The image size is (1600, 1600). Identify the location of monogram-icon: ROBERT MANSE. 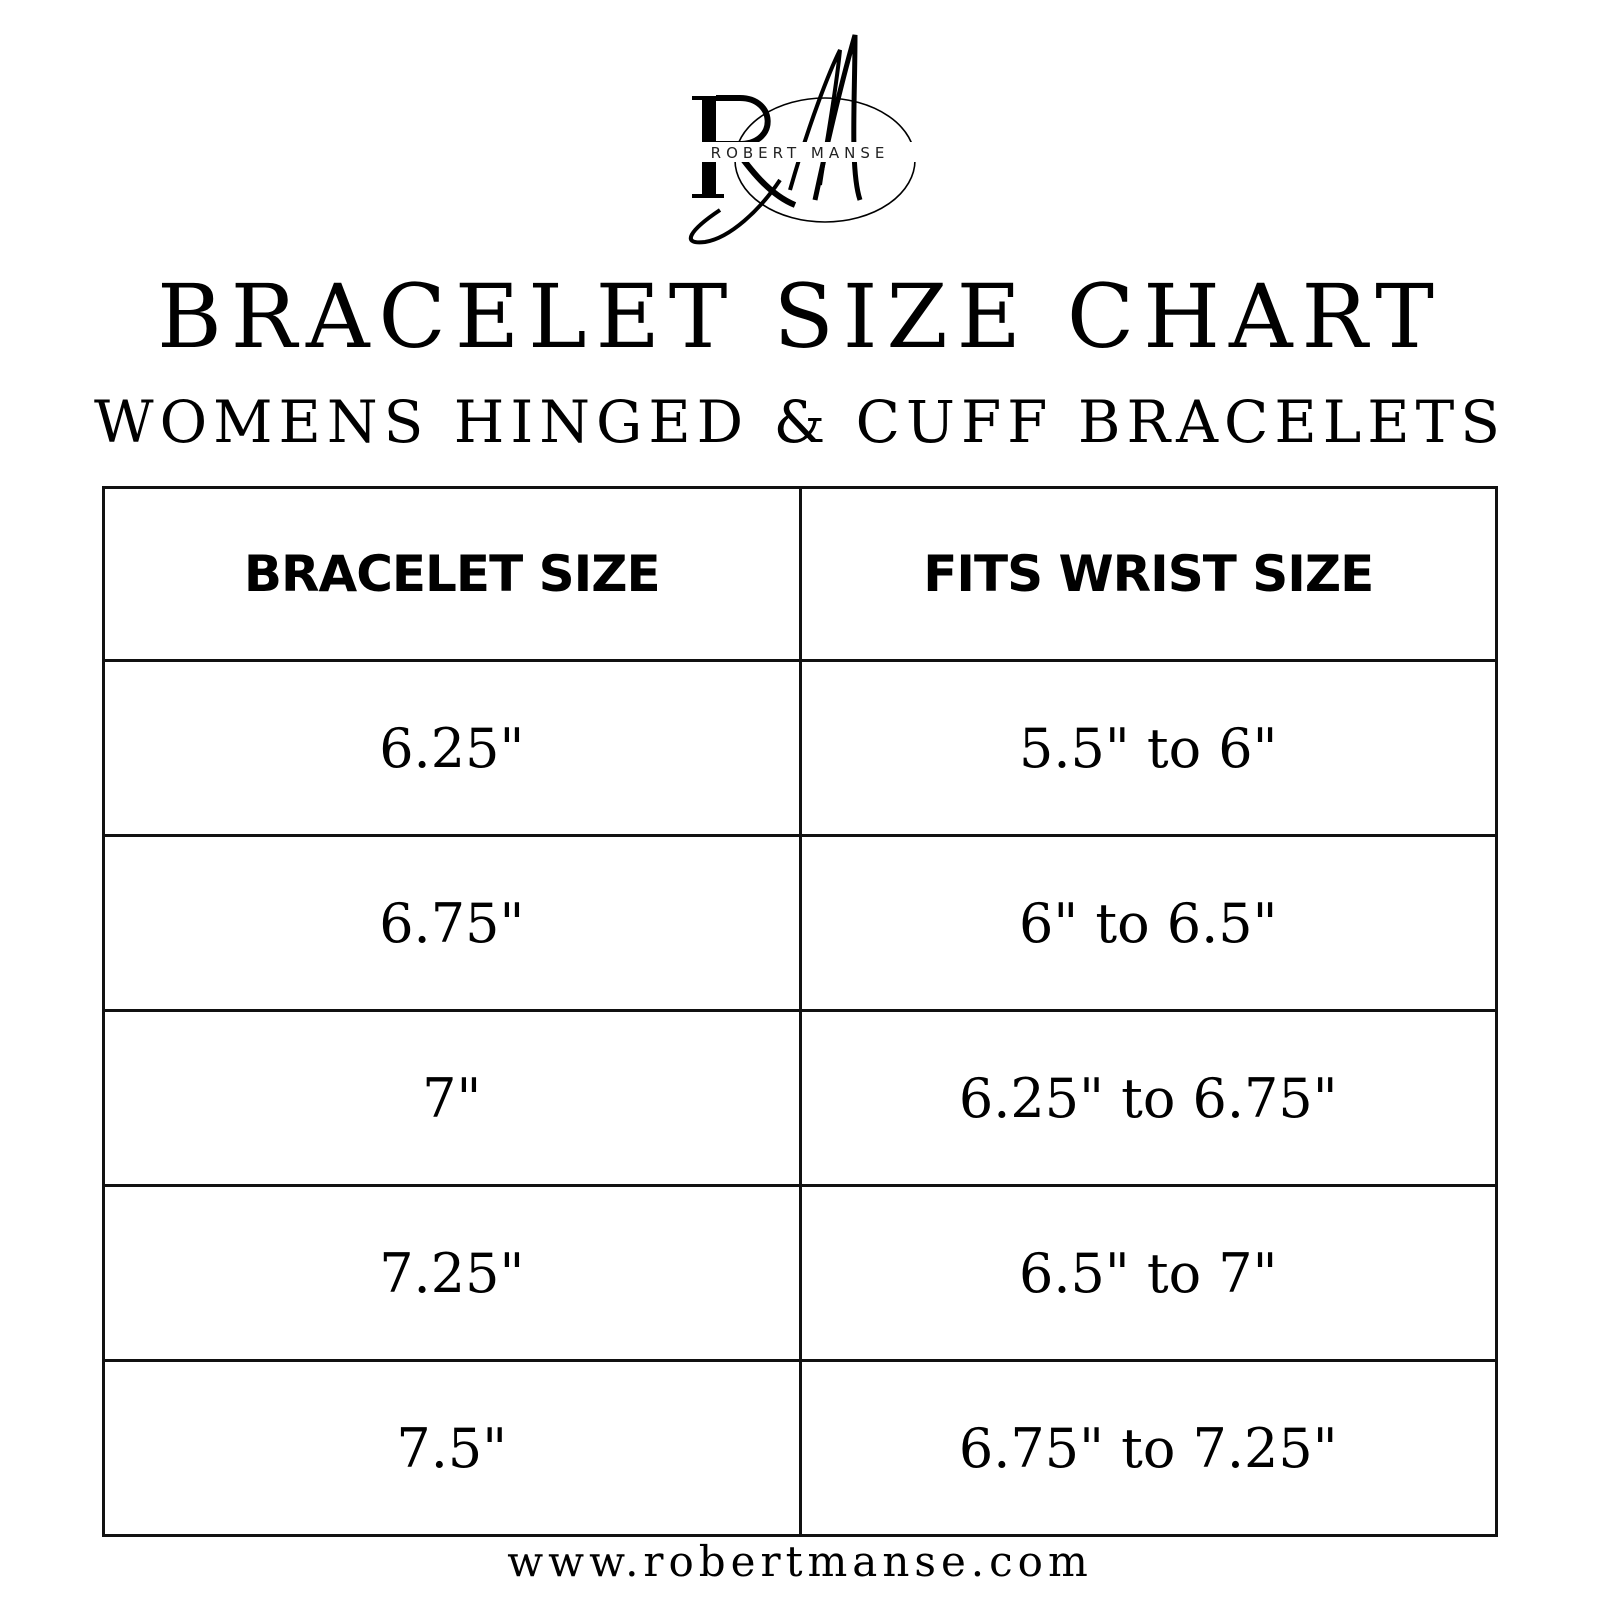
(800, 139).